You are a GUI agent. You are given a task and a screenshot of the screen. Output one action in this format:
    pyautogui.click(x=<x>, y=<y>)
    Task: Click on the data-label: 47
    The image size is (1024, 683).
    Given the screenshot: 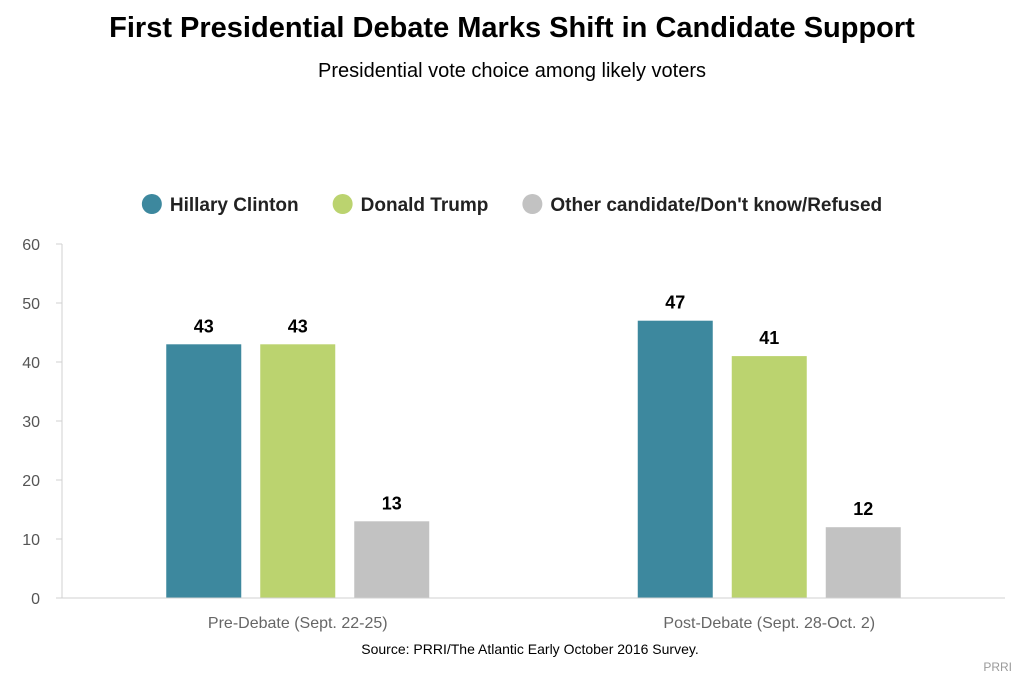 What is the action you would take?
    pyautogui.click(x=675, y=303)
    